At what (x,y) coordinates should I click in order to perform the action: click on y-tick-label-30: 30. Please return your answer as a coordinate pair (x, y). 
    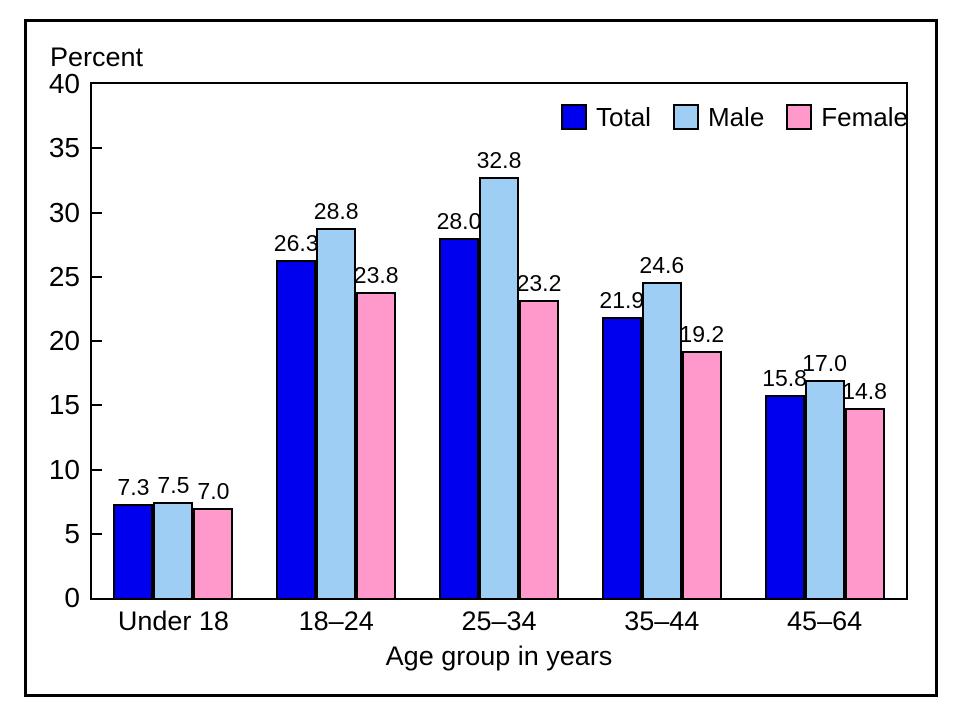
    Looking at the image, I should click on (64, 212).